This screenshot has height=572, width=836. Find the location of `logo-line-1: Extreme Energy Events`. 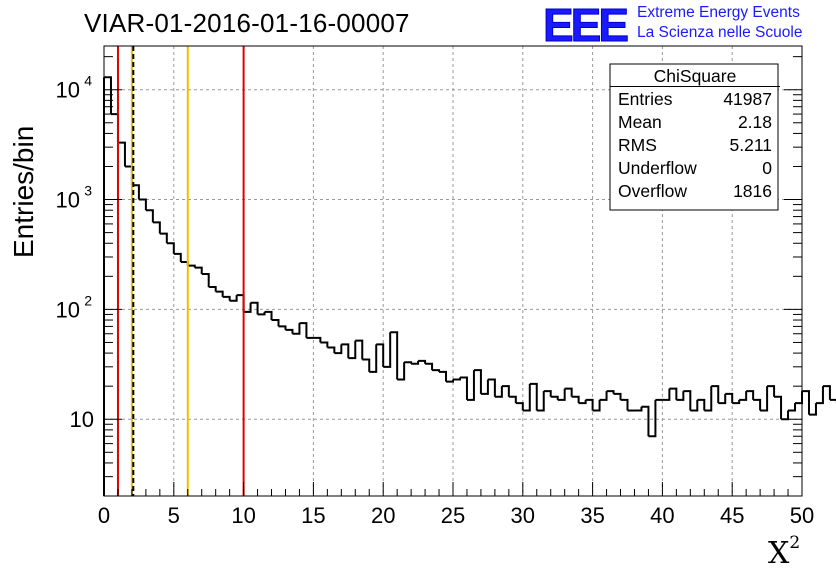

logo-line-1: Extreme Energy Events is located at coordinates (718, 12).